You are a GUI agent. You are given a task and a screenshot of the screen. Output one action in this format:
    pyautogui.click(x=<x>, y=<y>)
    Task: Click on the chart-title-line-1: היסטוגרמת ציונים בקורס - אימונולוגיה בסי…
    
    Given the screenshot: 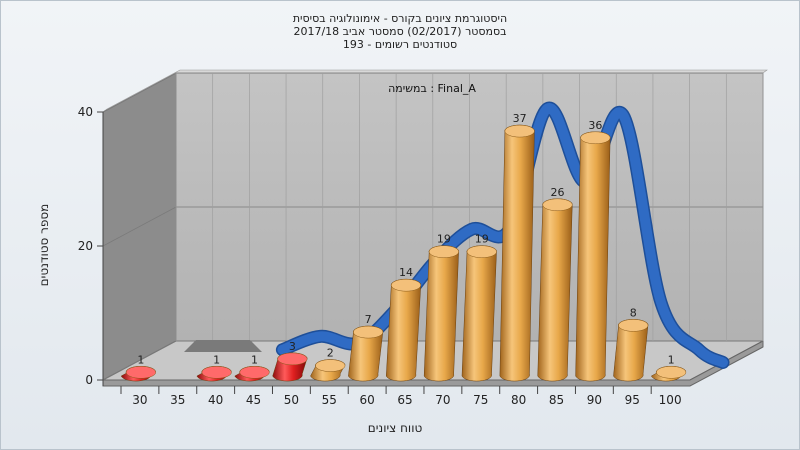 What is the action you would take?
    pyautogui.click(x=400, y=18)
    